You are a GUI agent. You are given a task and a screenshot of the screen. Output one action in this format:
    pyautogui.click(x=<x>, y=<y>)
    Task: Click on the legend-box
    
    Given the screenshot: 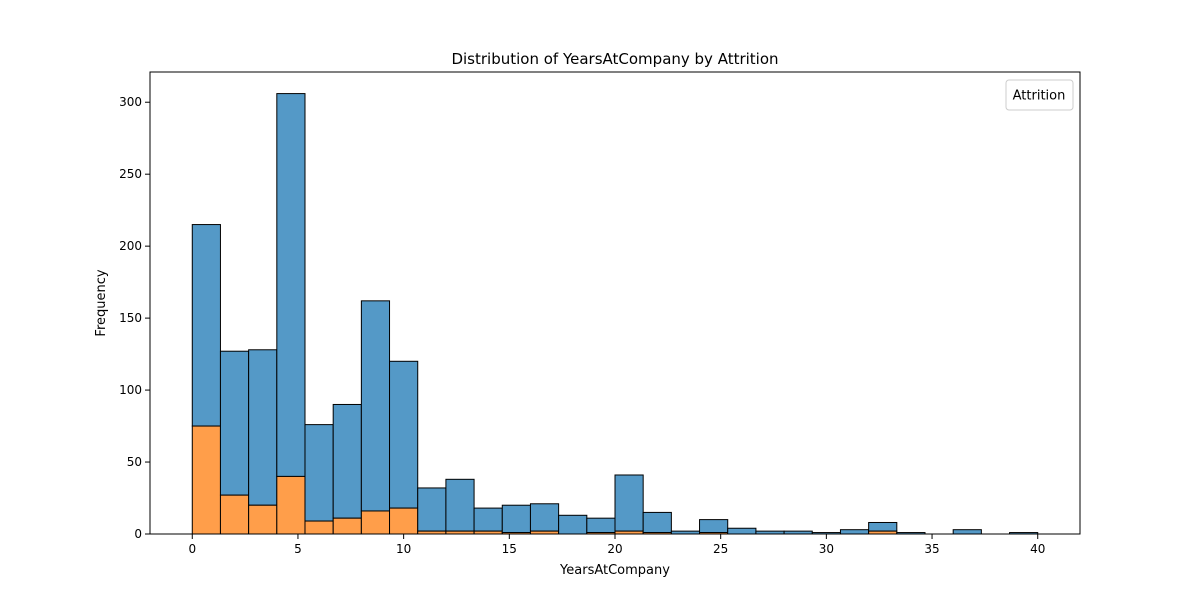 What is the action you would take?
    pyautogui.click(x=1039, y=95)
    